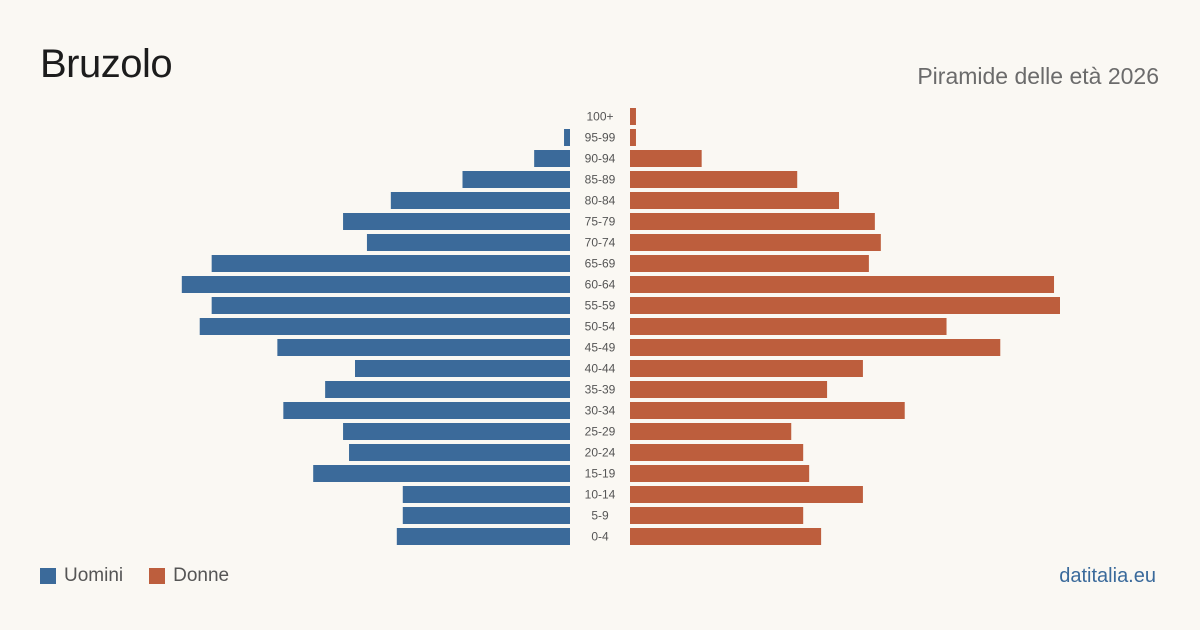  I want to click on legend-label-men: Uomini, so click(94, 575).